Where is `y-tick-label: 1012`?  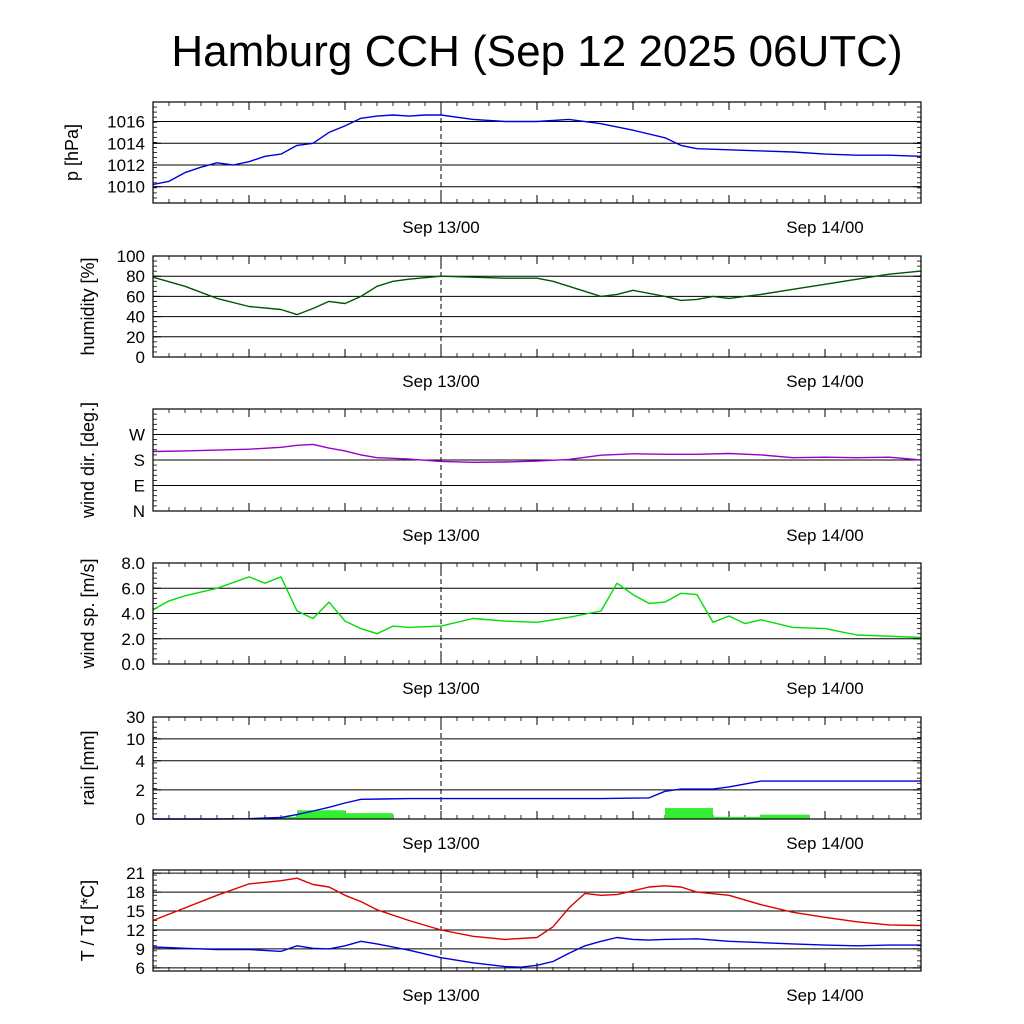
y-tick-label: 1012 is located at coordinates (126, 165).